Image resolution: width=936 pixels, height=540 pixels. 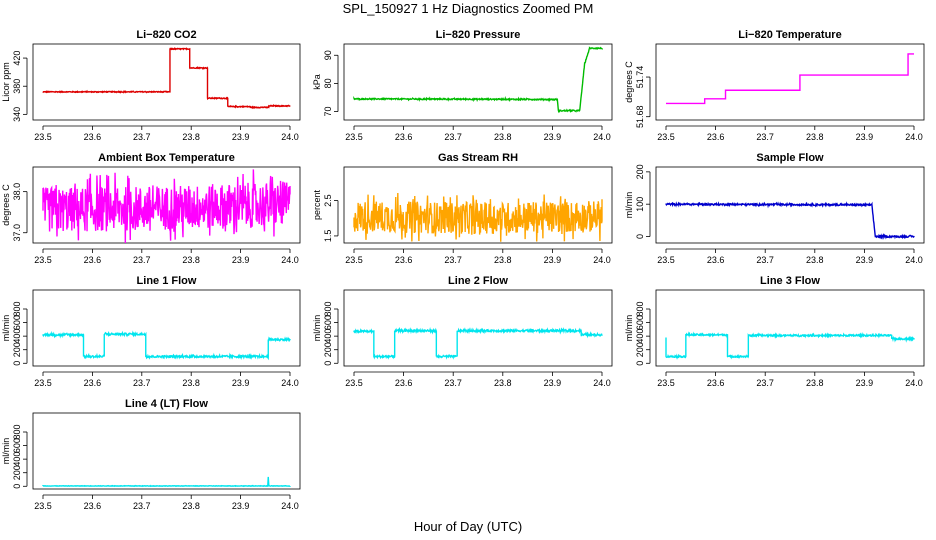 What do you see at coordinates (328, 236) in the screenshot?
I see `y-tick-label: 1.5` at bounding box center [328, 236].